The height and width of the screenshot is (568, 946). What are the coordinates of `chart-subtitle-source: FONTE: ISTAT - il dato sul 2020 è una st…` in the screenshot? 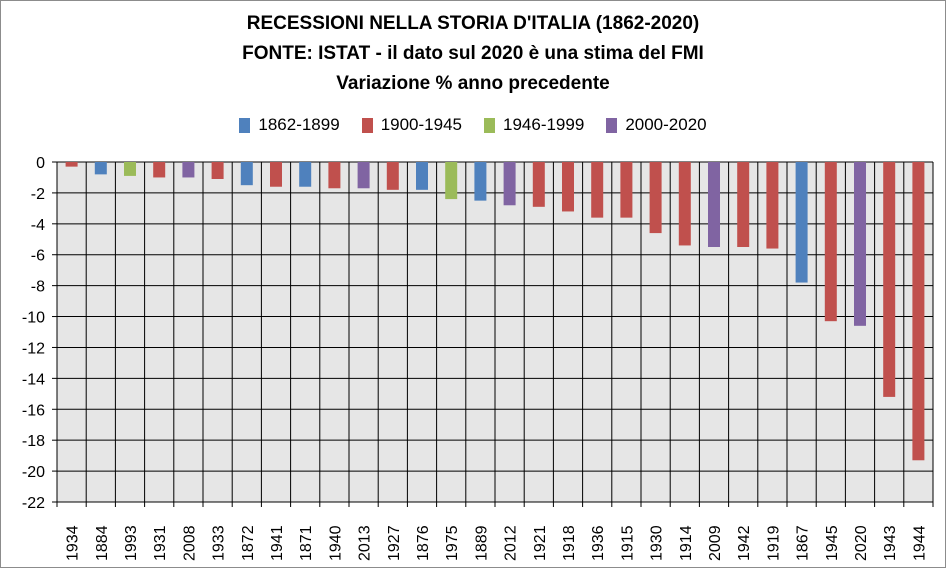 It's located at (473, 53).